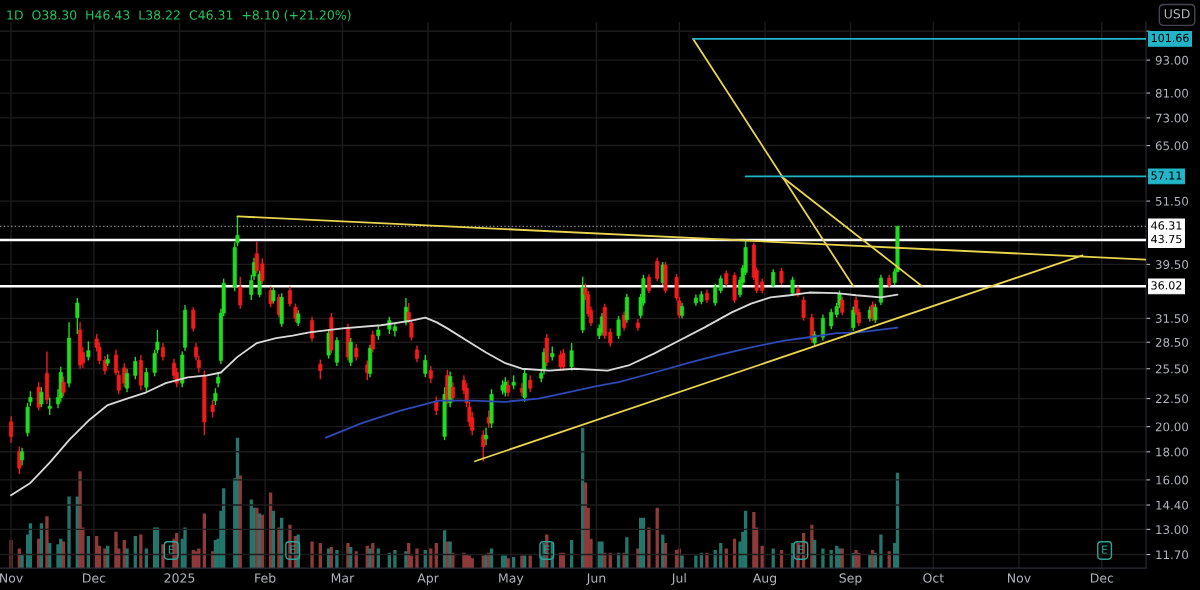 The width and height of the screenshot is (1200, 590). I want to click on x-tick-label: Oct, so click(933, 578).